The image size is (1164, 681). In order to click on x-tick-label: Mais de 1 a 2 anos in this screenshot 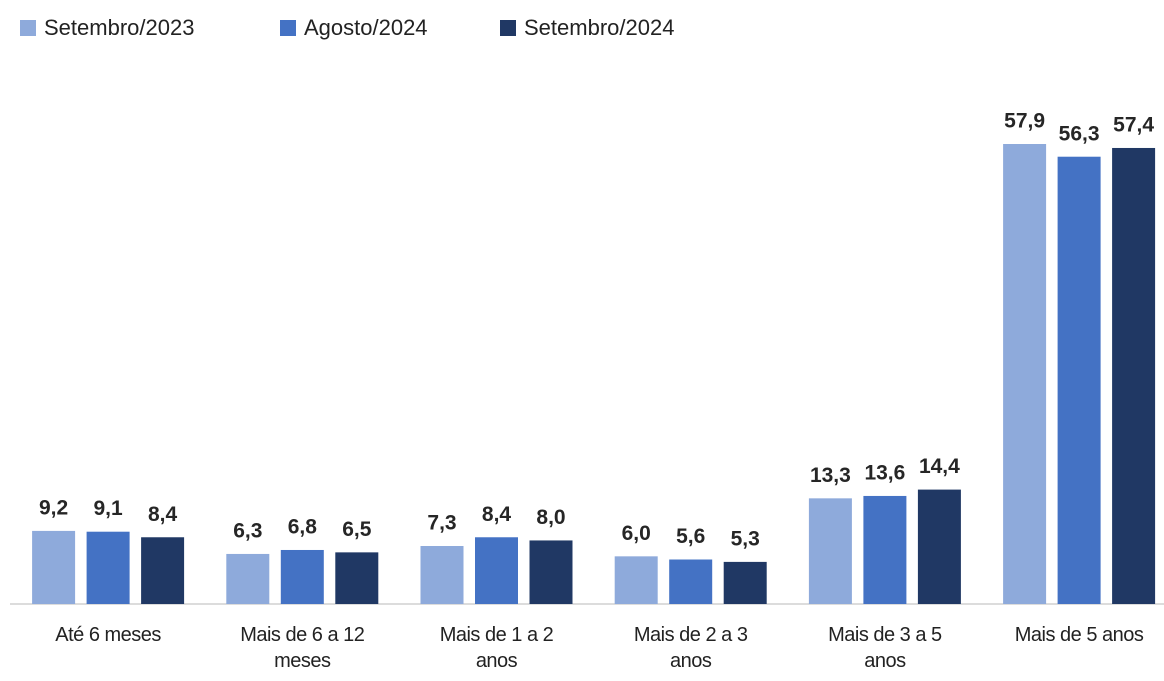, I will do `click(496, 648)`.